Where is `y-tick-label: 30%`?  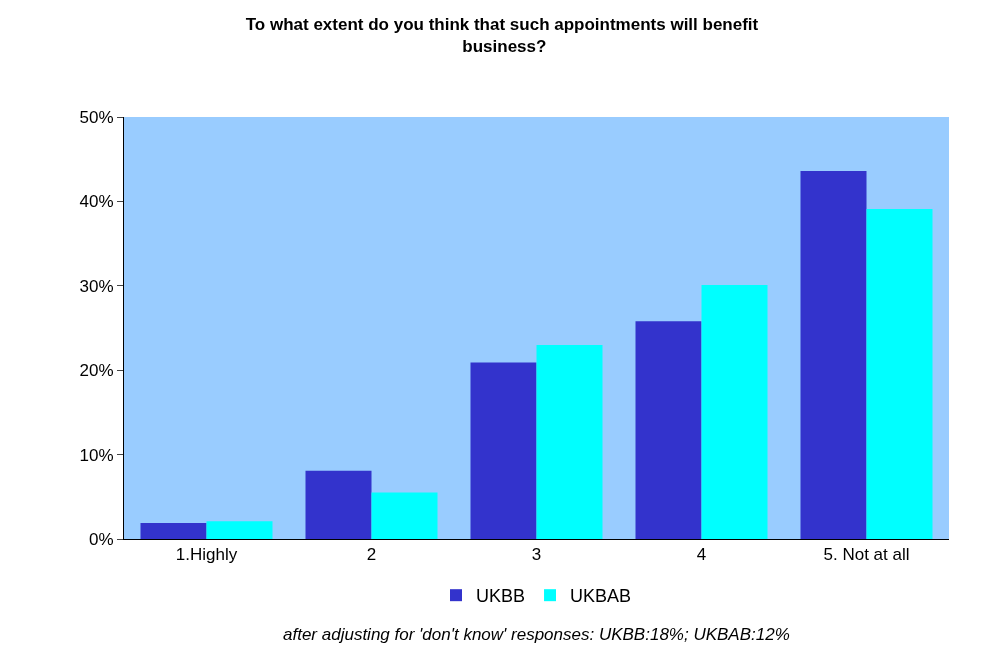 y-tick-label: 30% is located at coordinates (96, 286).